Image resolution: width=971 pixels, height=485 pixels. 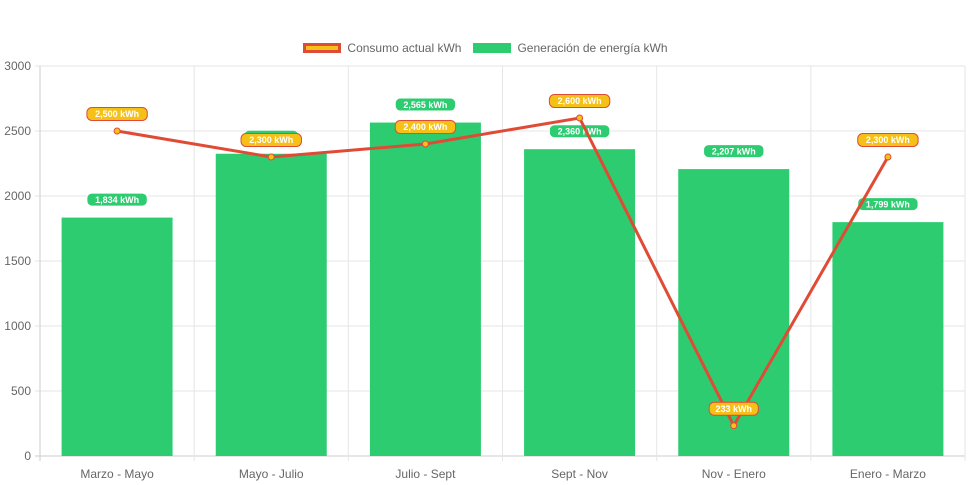 I want to click on legend-item-generacion: Generación de energía kWh, so click(x=570, y=48).